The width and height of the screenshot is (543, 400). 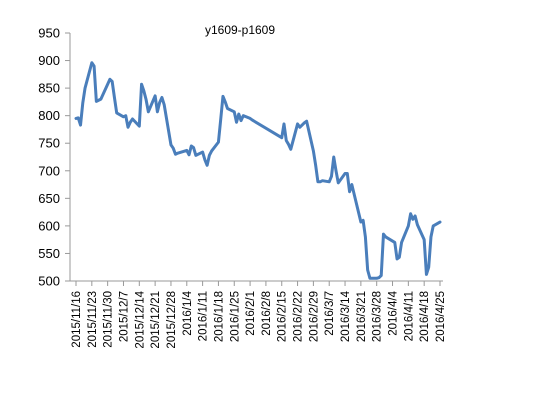 What do you see at coordinates (49, 60) in the screenshot?
I see `y-tick-label: 900` at bounding box center [49, 60].